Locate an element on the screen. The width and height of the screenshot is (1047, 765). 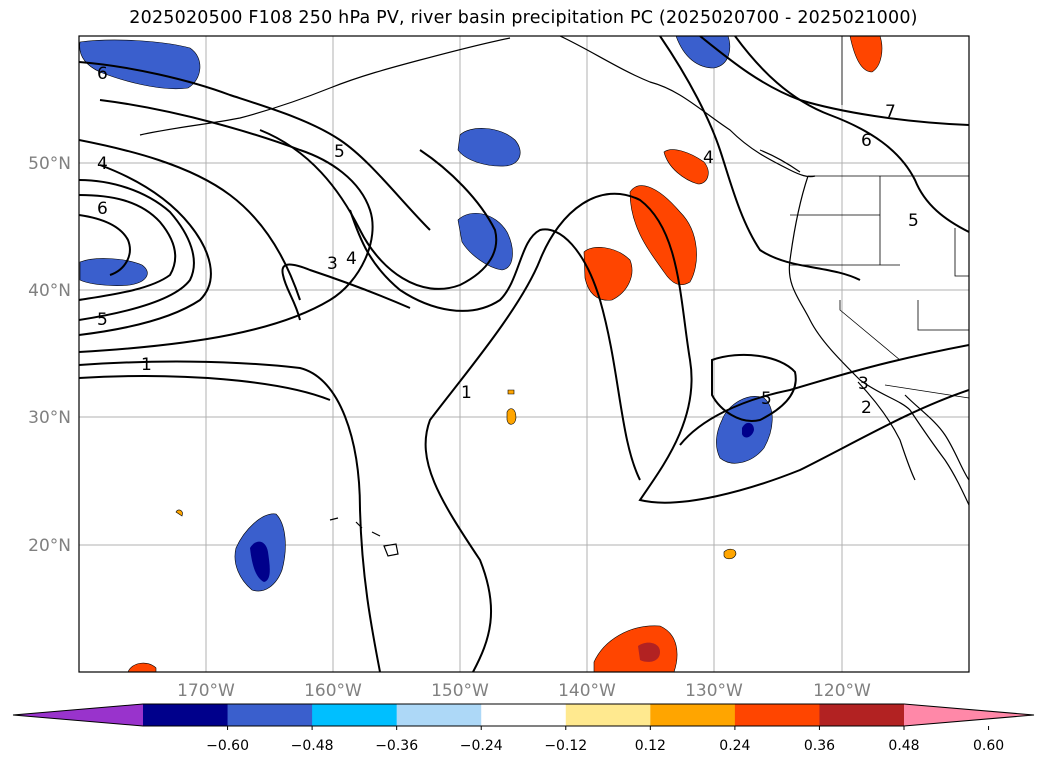
lat-label: 30°N is located at coordinates (49, 418).